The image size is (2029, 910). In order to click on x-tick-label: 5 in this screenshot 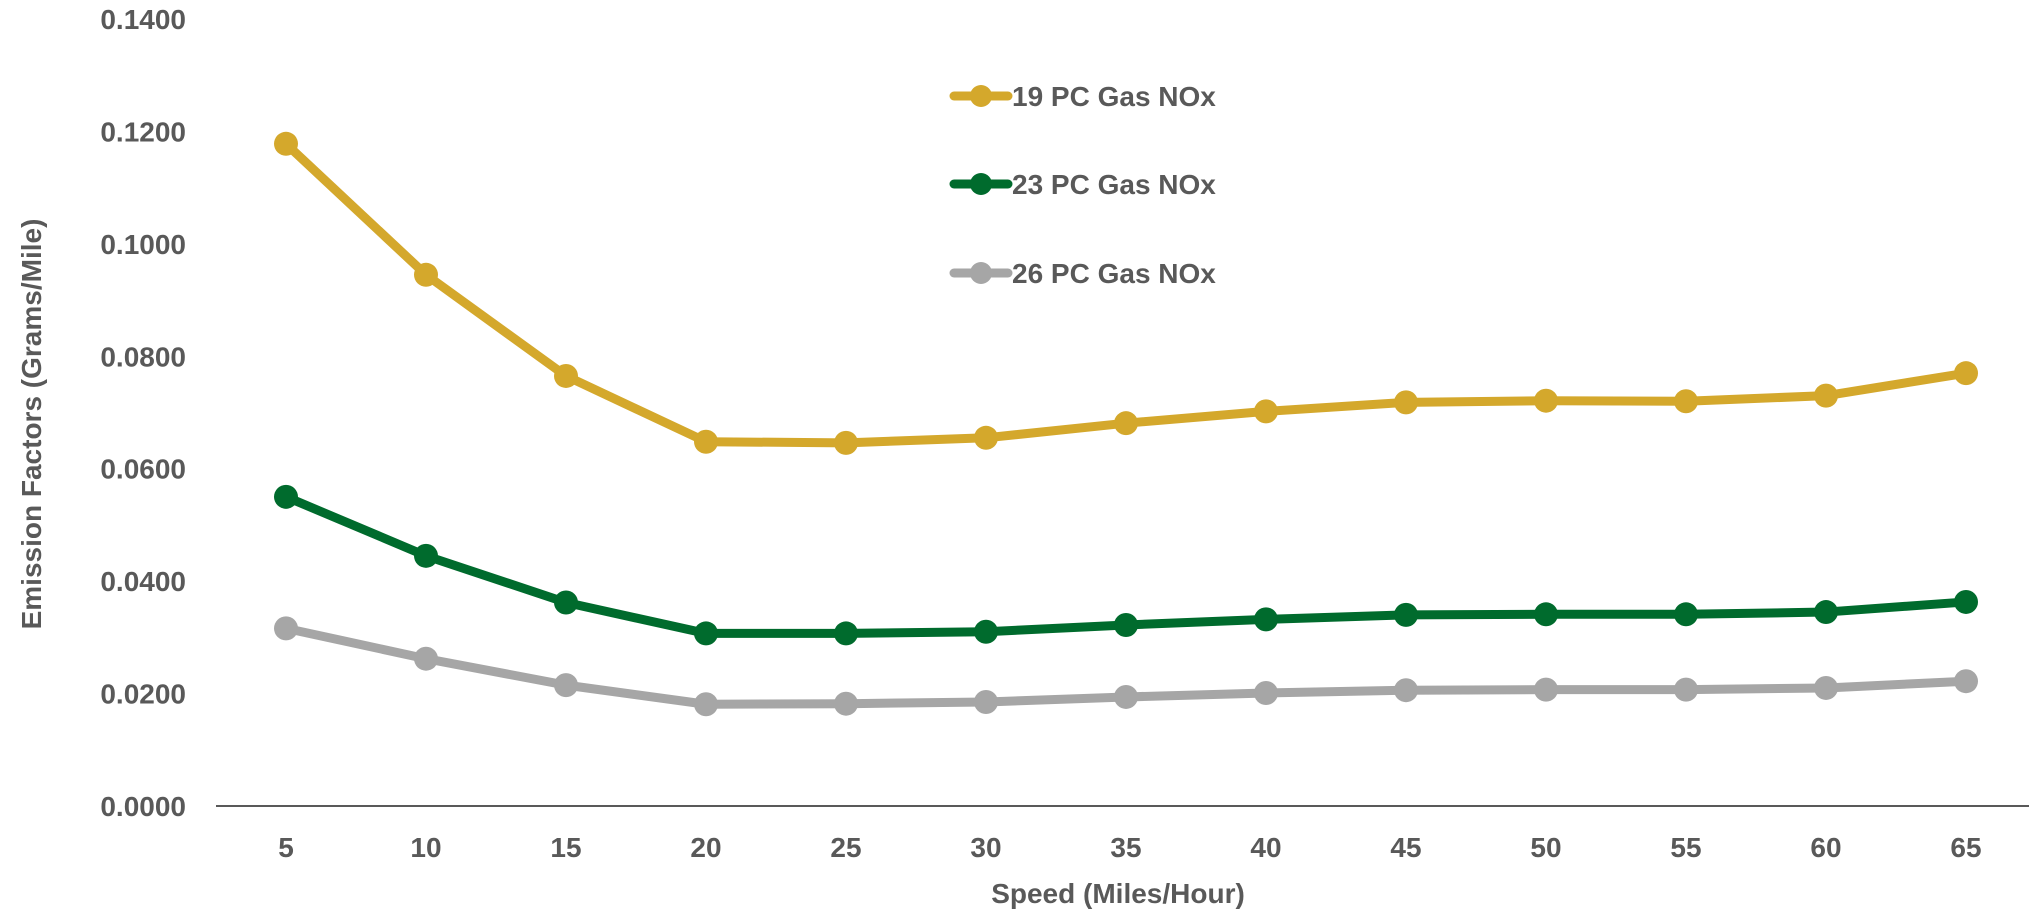, I will do `click(286, 847)`.